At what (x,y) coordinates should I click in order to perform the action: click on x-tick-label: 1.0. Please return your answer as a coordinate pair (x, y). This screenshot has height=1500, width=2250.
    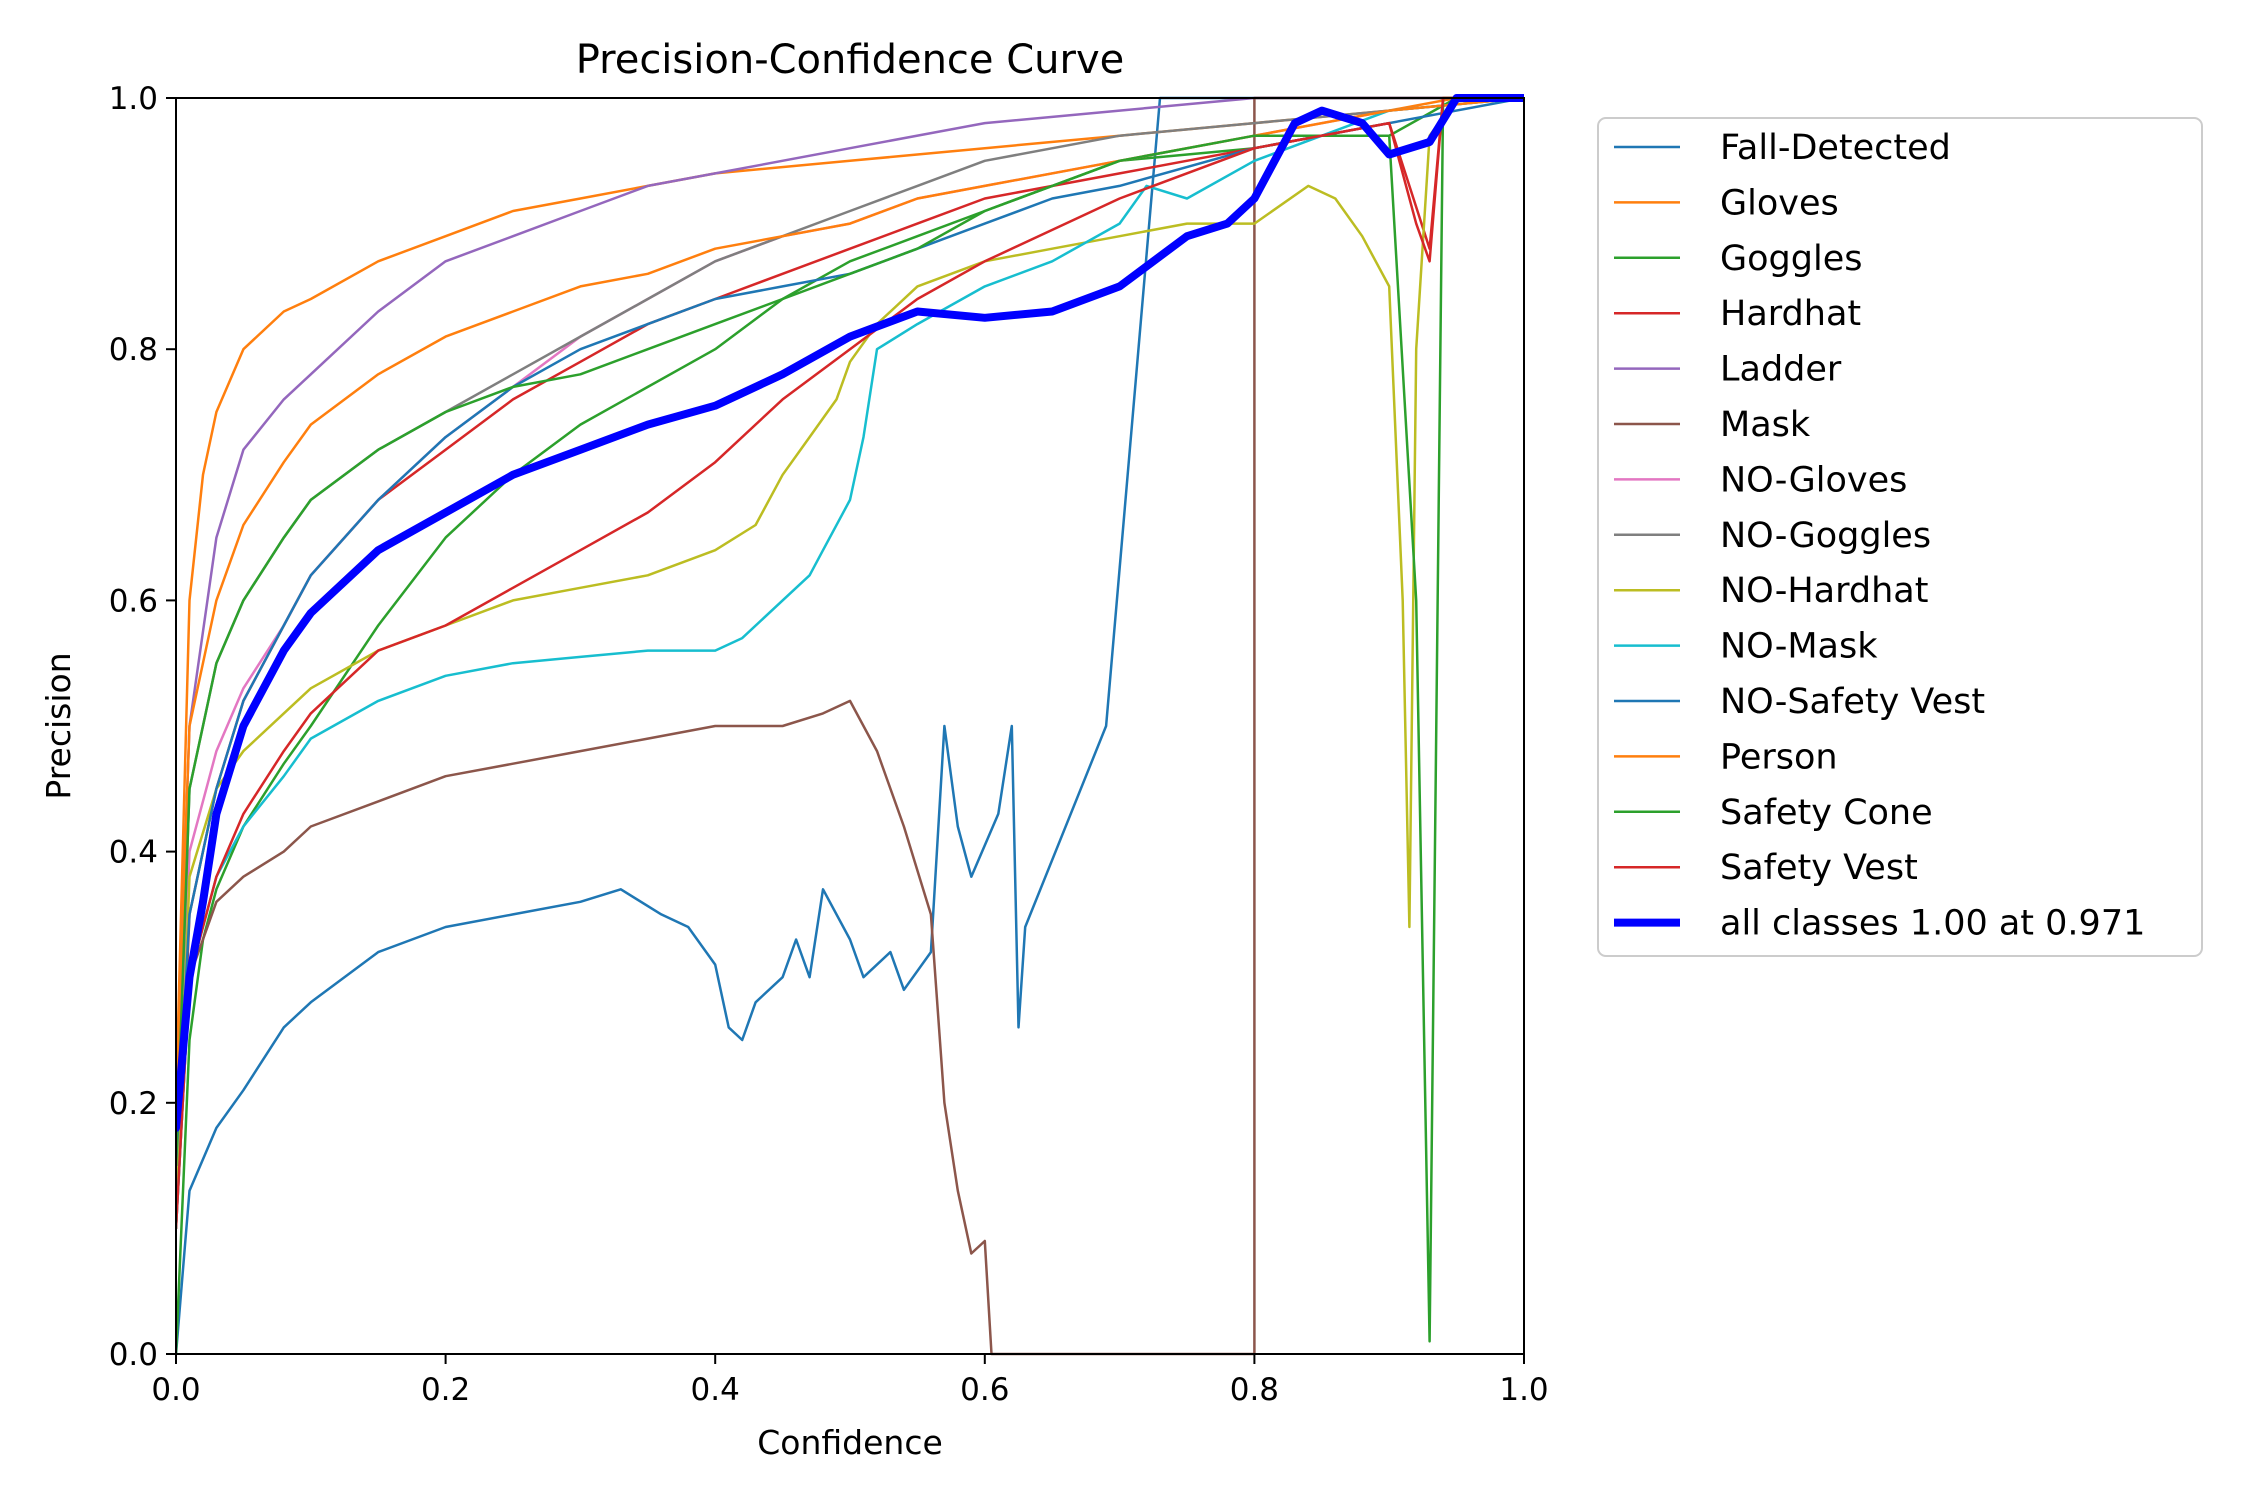
    Looking at the image, I should click on (1523, 1390).